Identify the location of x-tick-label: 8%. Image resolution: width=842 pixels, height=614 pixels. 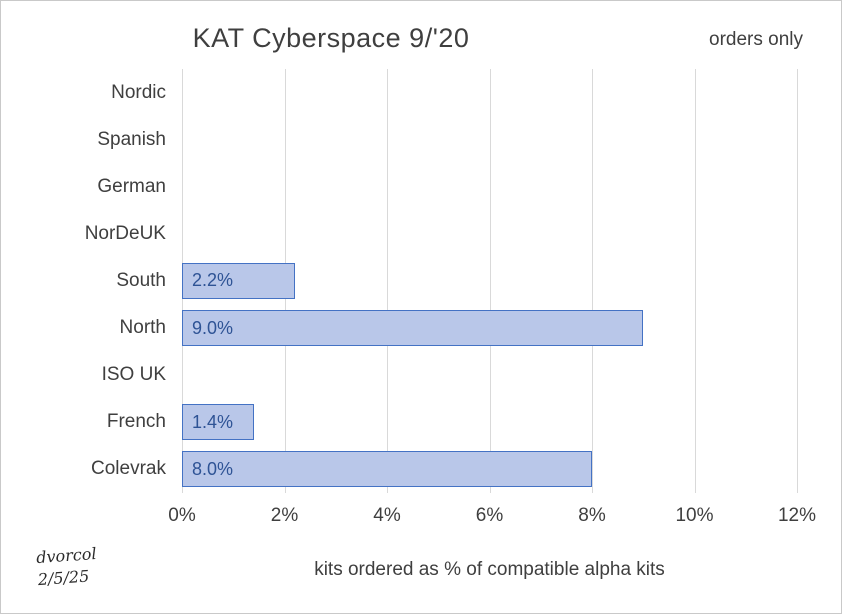
(592, 515).